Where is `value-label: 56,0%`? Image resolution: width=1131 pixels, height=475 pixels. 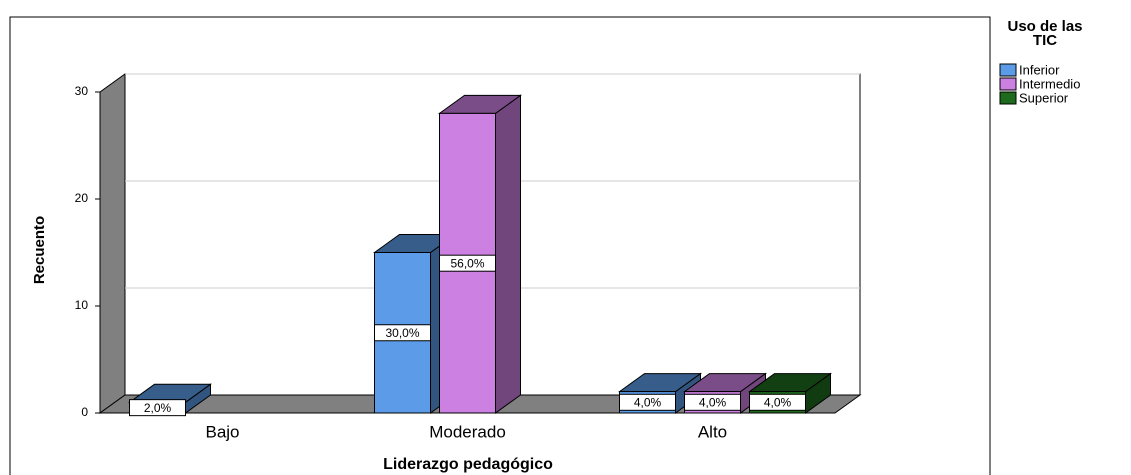
value-label: 56,0% is located at coordinates (467, 263).